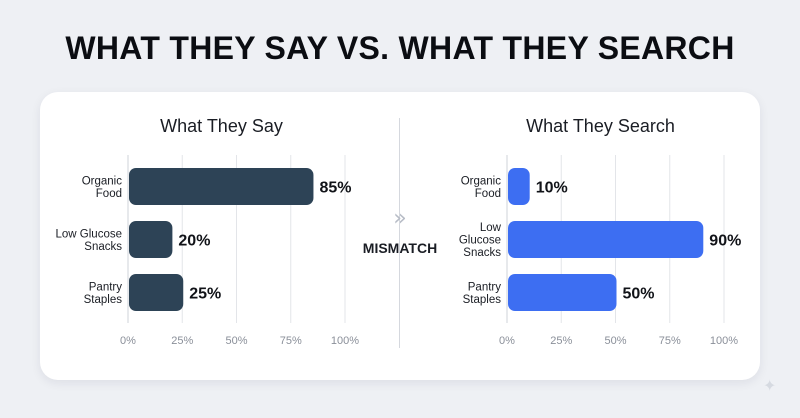 This screenshot has height=418, width=800. What do you see at coordinates (561, 341) in the screenshot?
I see `search-tick-label: 25%` at bounding box center [561, 341].